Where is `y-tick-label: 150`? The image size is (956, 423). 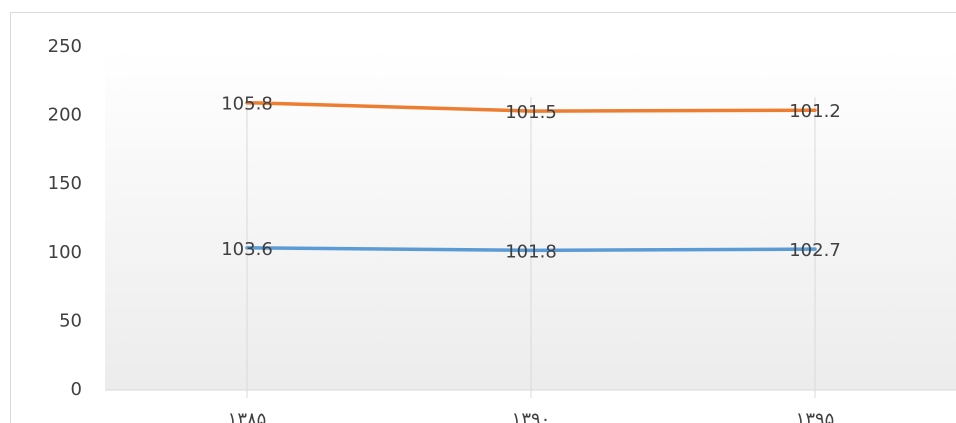 y-tick-label: 150 is located at coordinates (65, 183).